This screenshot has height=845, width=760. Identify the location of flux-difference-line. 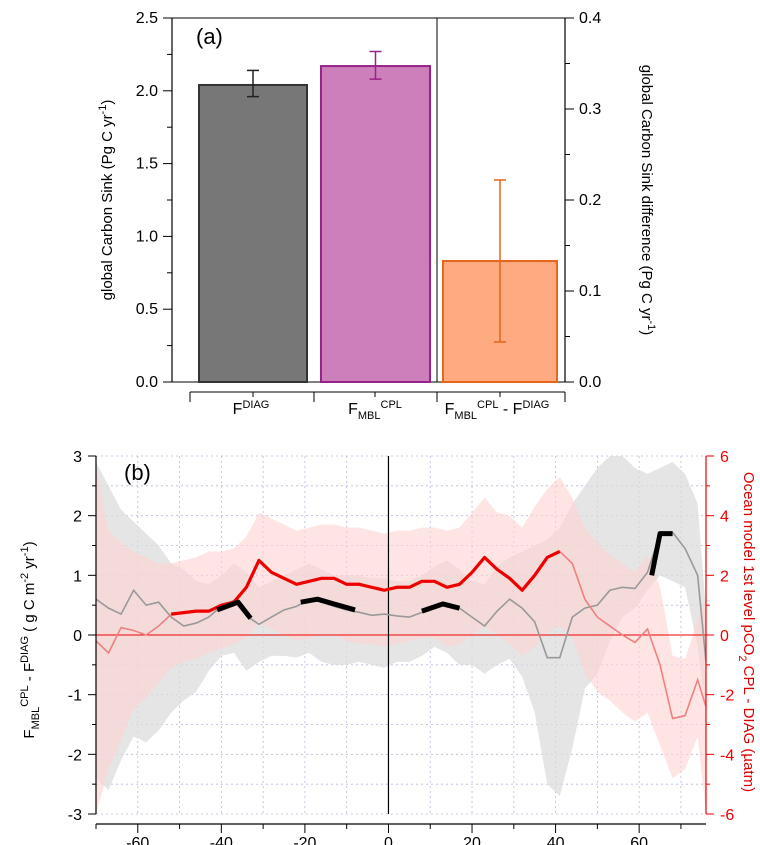
(401, 596).